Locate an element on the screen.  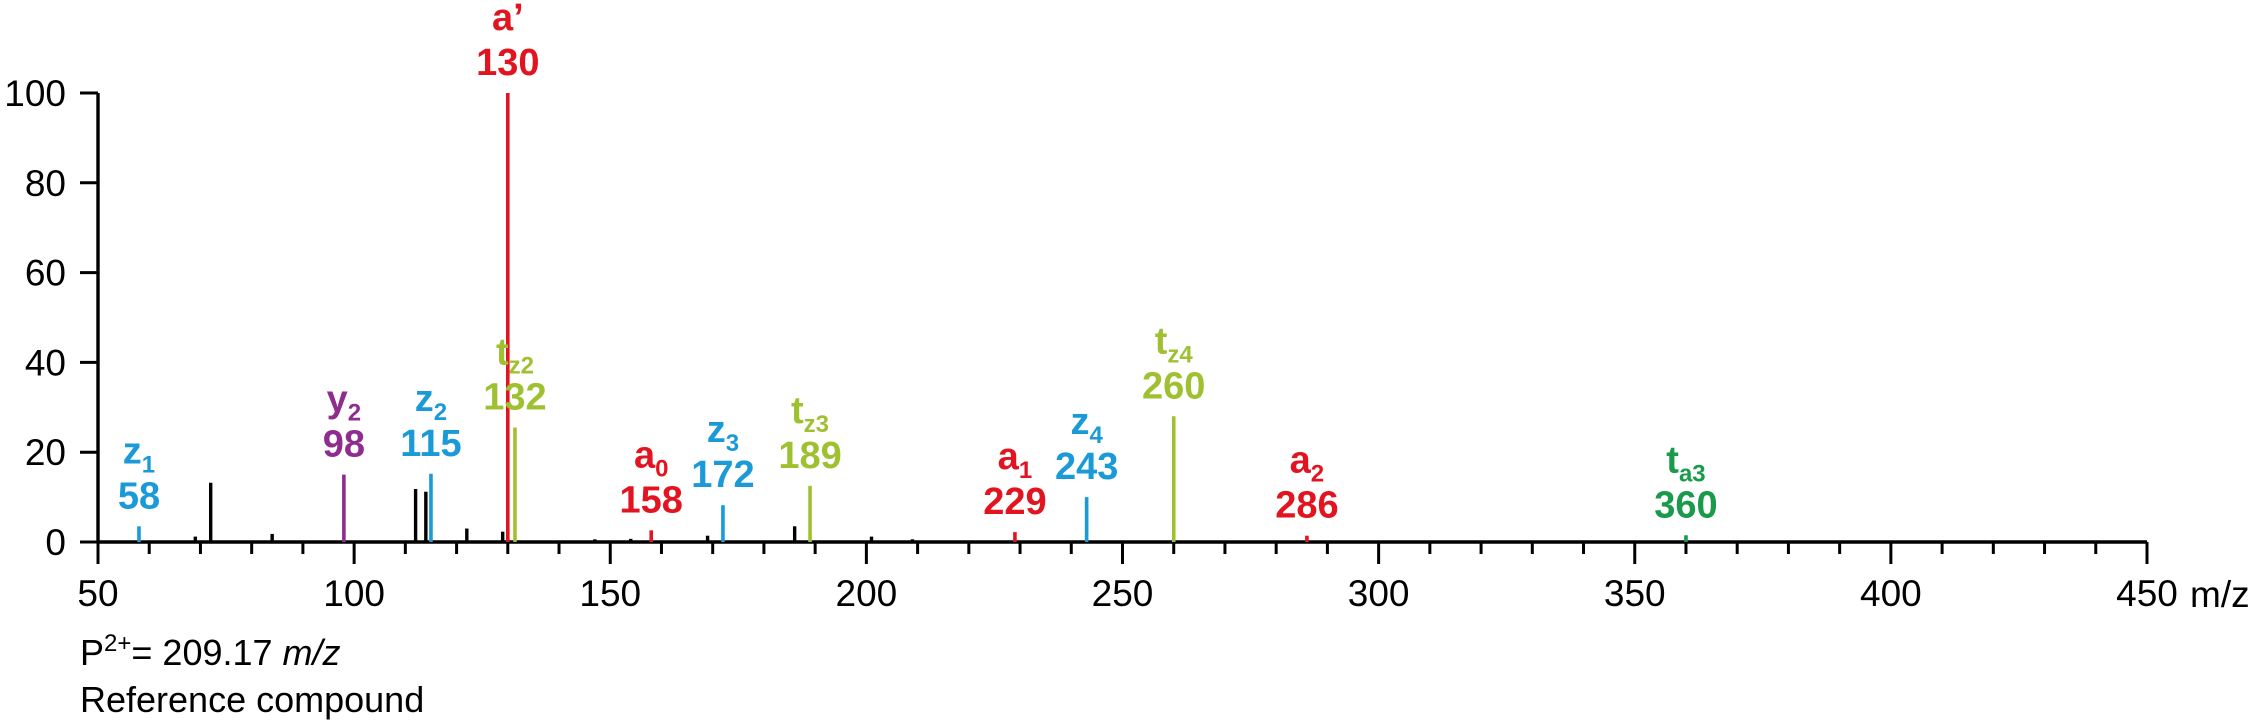
peak-ion-label: z3 is located at coordinates (723, 433).